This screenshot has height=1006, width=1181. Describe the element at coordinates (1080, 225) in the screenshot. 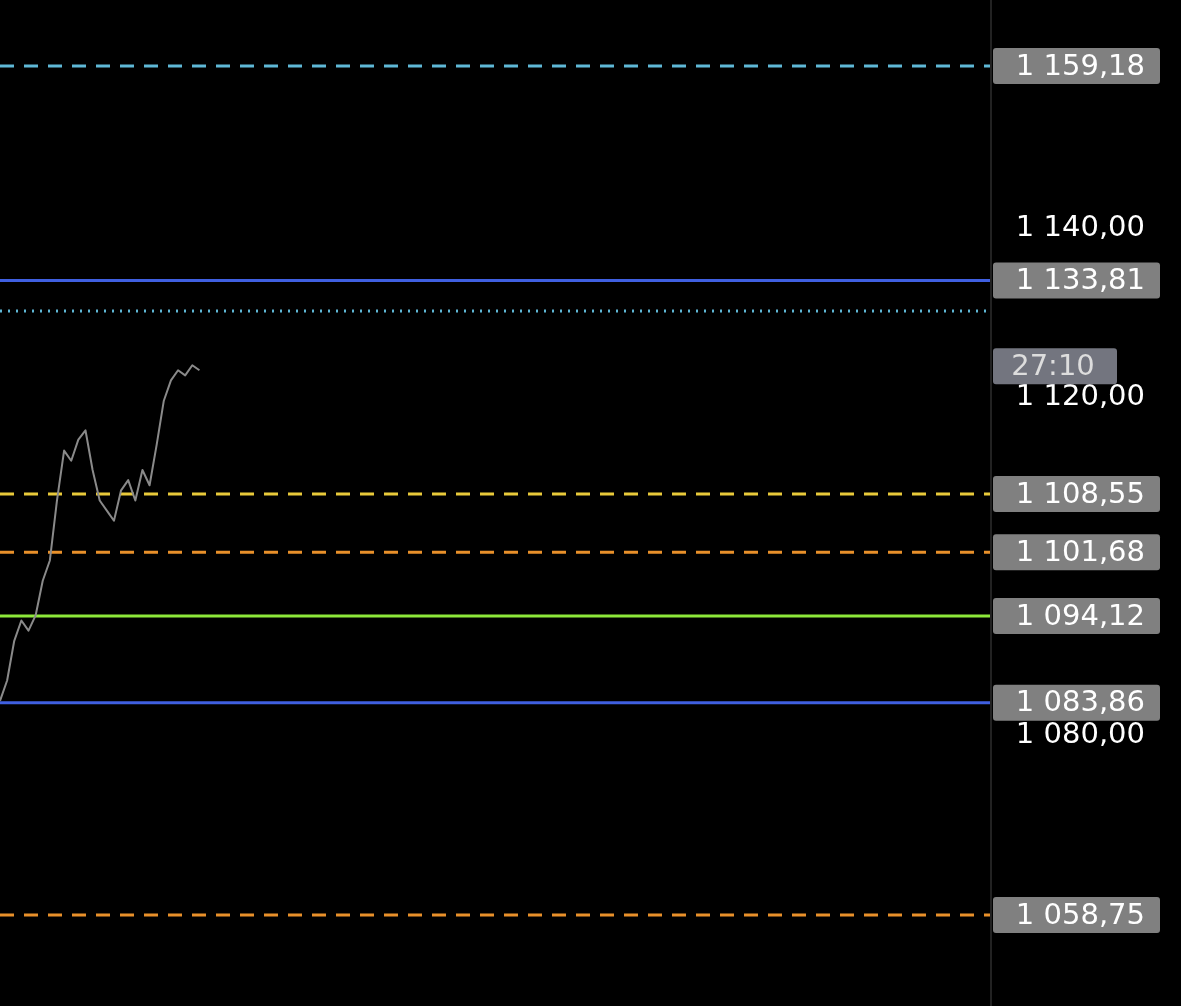

I see `y-tick-label: 1 140,00` at that location.